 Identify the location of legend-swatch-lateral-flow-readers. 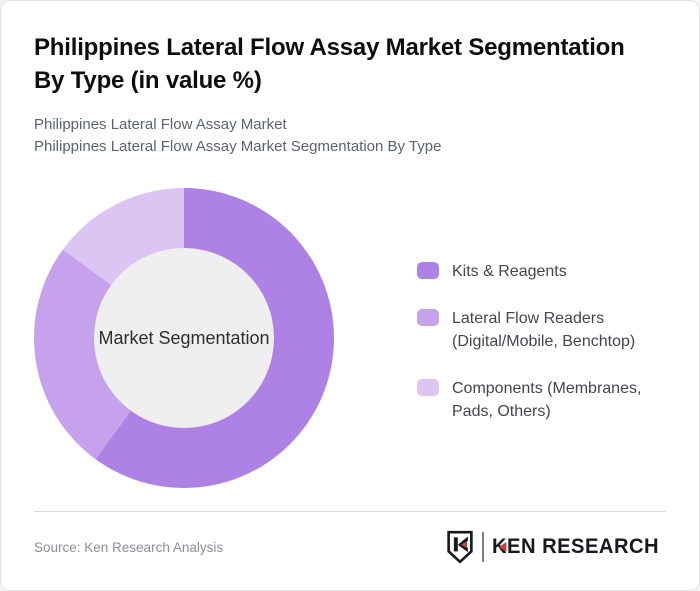
(428, 317).